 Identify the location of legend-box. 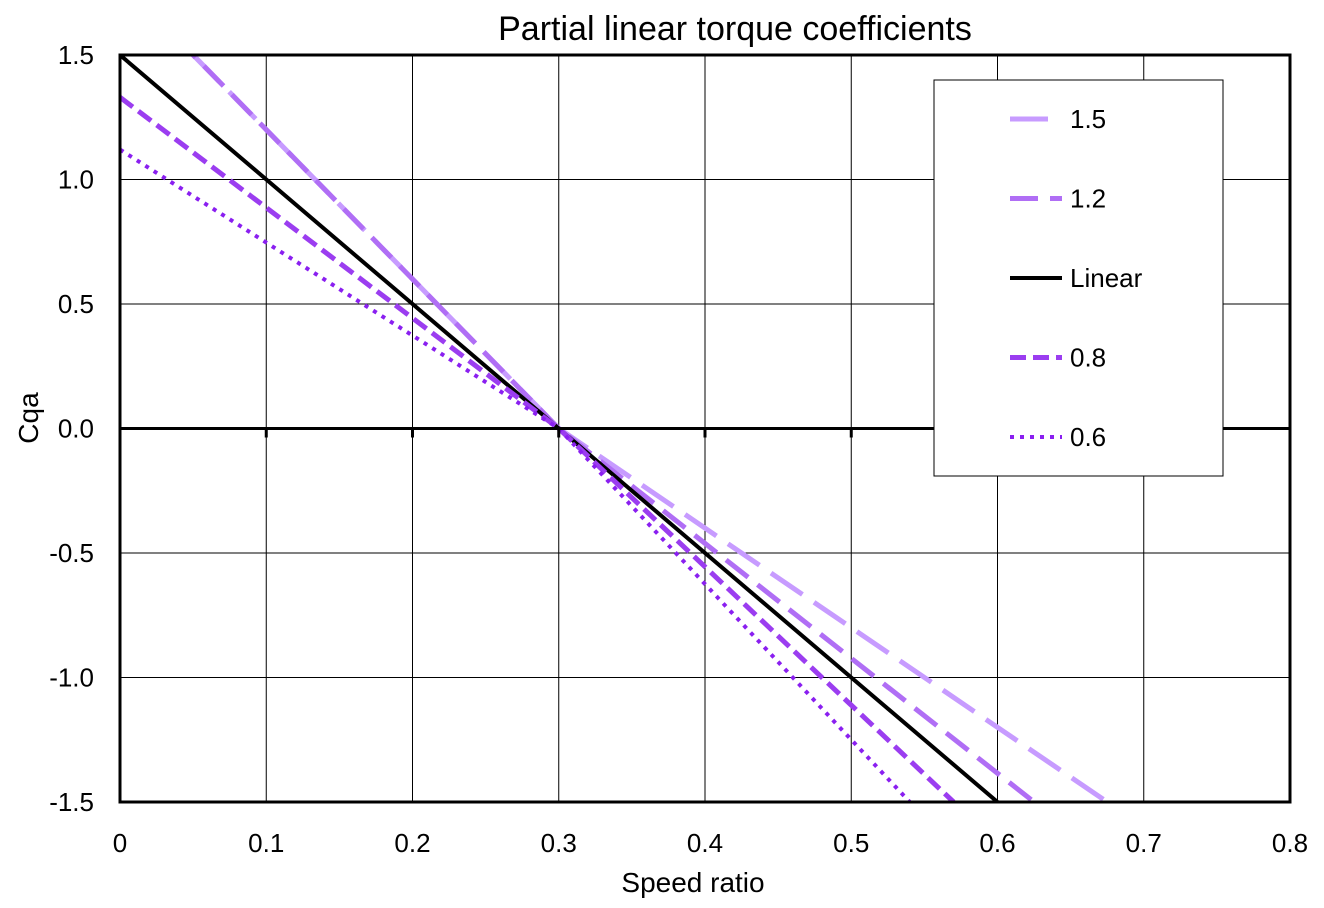
(1078, 278).